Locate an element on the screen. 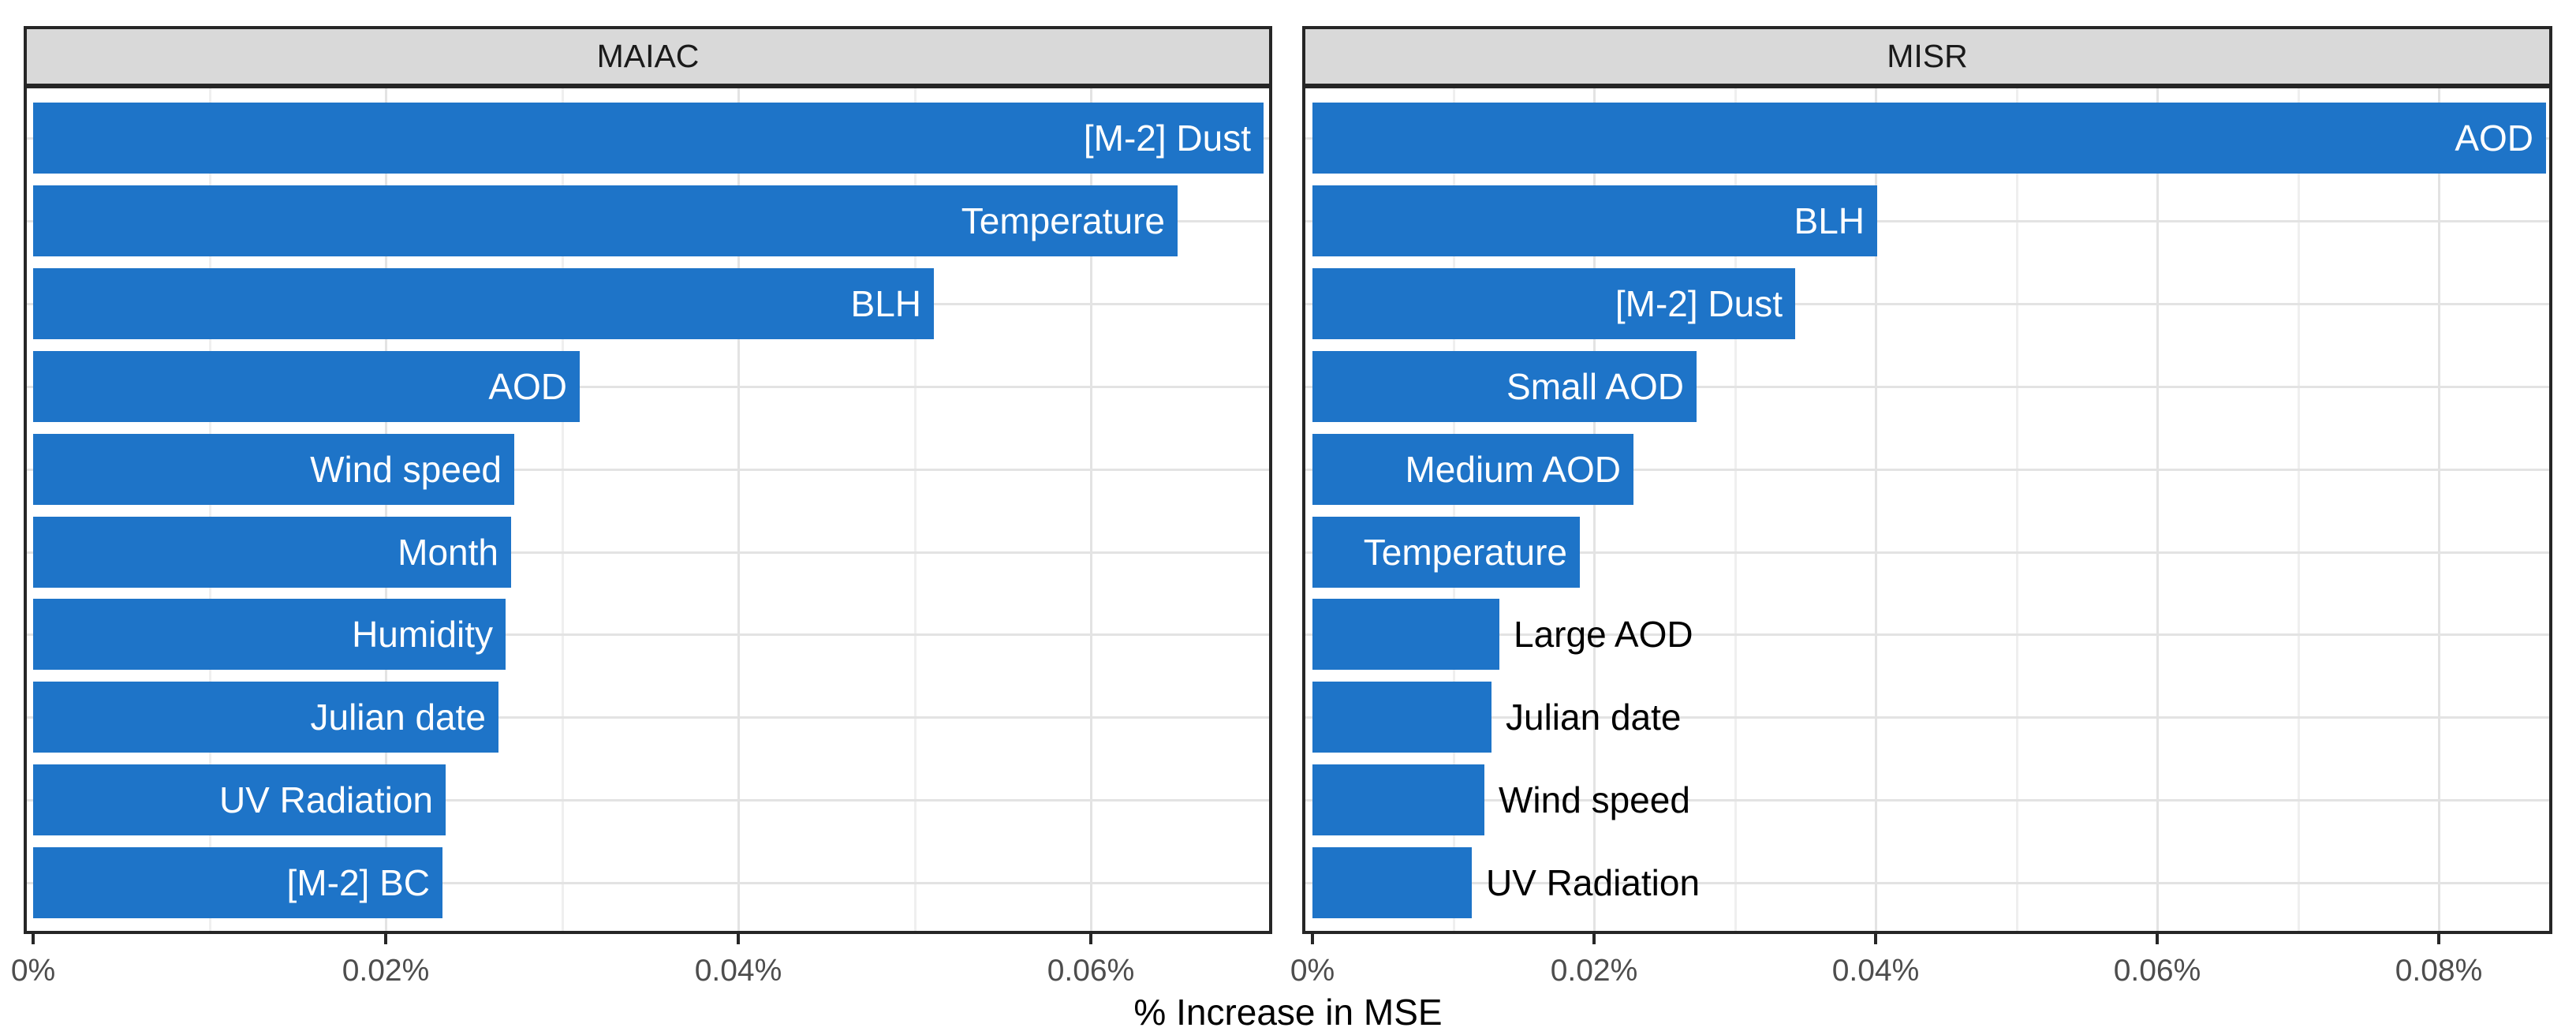 The image size is (2576, 1035). bar-label: Small AOD is located at coordinates (1595, 386).